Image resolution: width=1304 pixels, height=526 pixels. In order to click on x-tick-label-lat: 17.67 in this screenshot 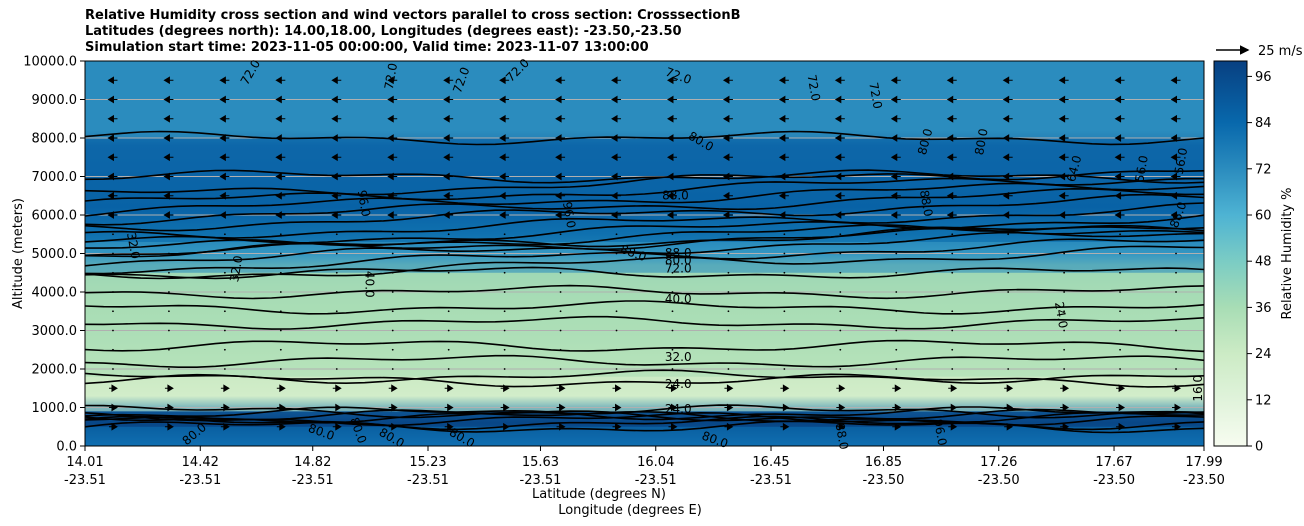, I will do `click(1113, 462)`.